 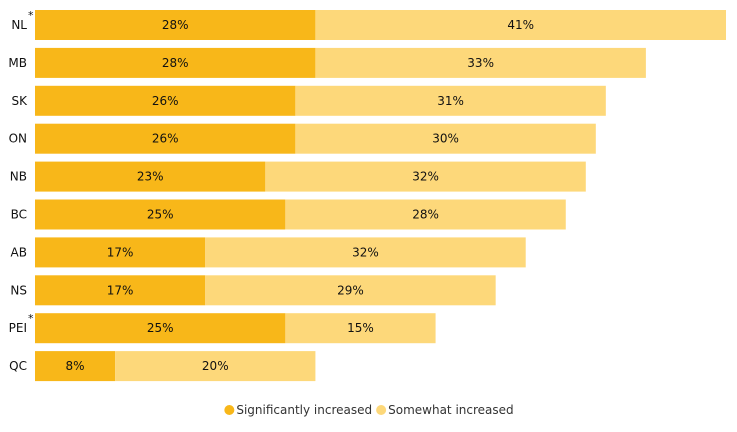 I want to click on data-label: 8%, so click(x=75, y=366).